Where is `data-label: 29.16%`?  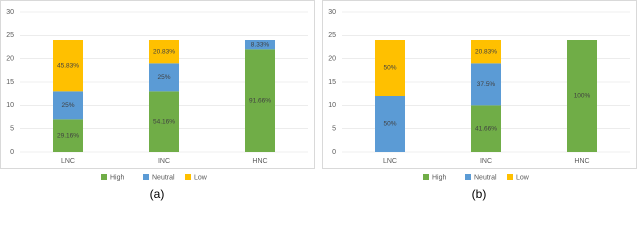 data-label: 29.16% is located at coordinates (68, 135).